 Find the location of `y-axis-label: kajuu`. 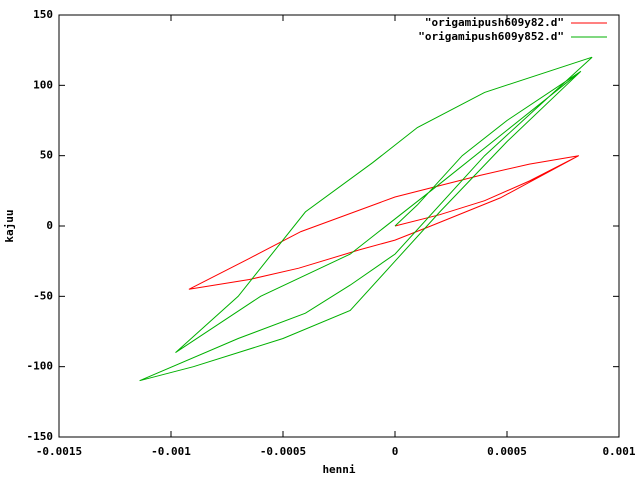

y-axis-label: kajuu is located at coordinates (9, 225).